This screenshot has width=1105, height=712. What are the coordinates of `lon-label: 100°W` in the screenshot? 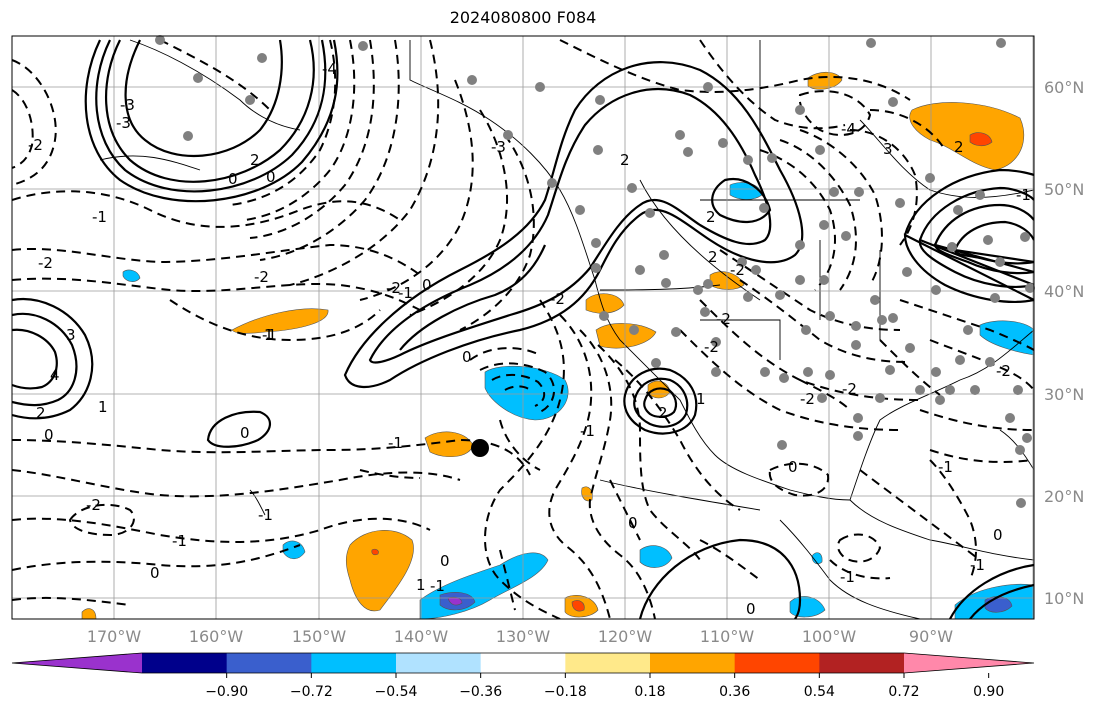 It's located at (829, 636).